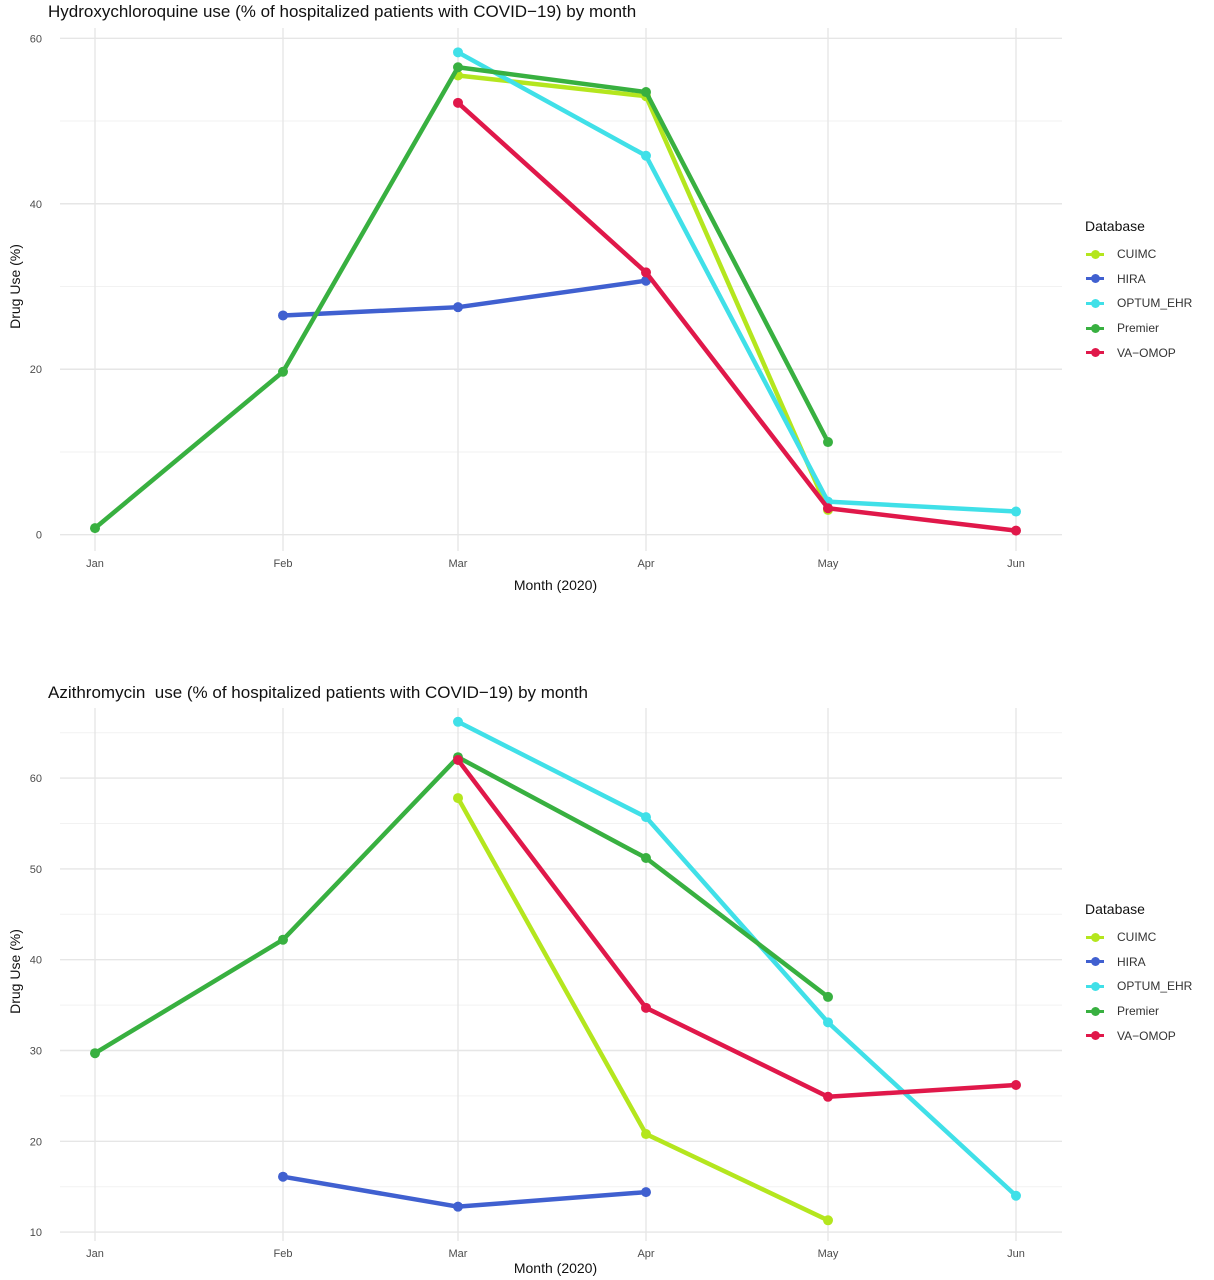 This screenshot has height=1280, width=1214. Describe the element at coordinates (283, 564) in the screenshot. I see `x-tick-label: Feb` at that location.